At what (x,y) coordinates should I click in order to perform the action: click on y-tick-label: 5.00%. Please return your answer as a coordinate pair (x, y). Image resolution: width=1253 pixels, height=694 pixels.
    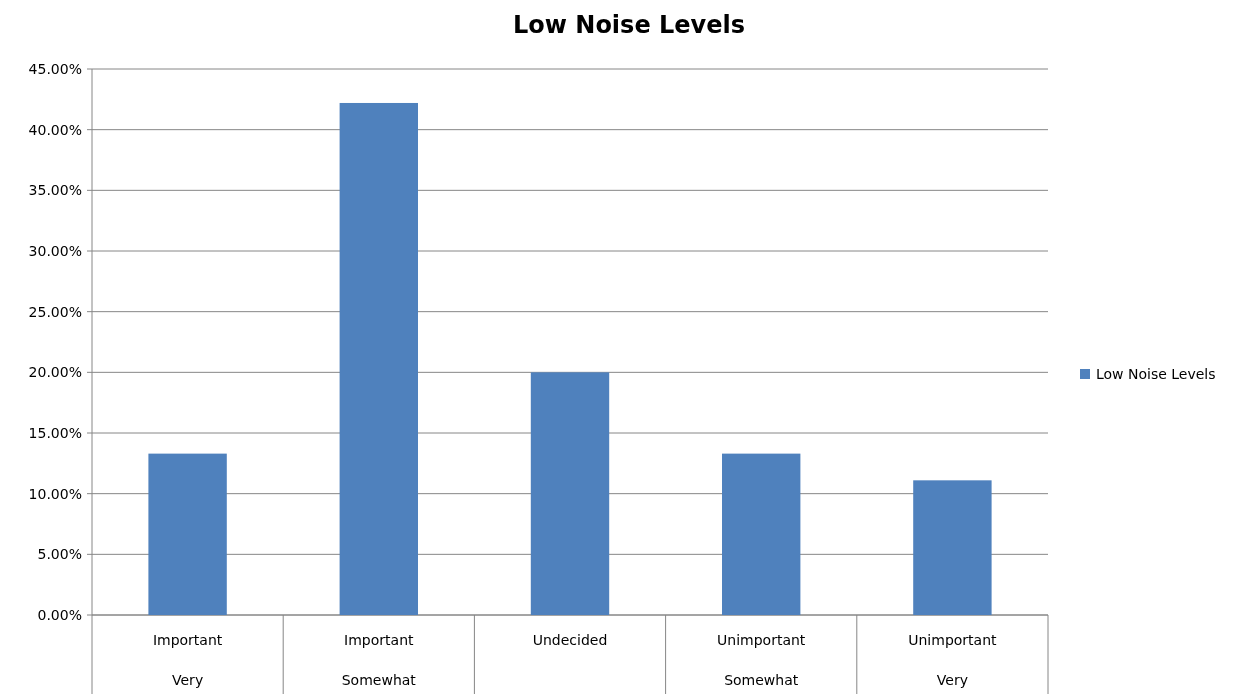
    Looking at the image, I should click on (59, 554).